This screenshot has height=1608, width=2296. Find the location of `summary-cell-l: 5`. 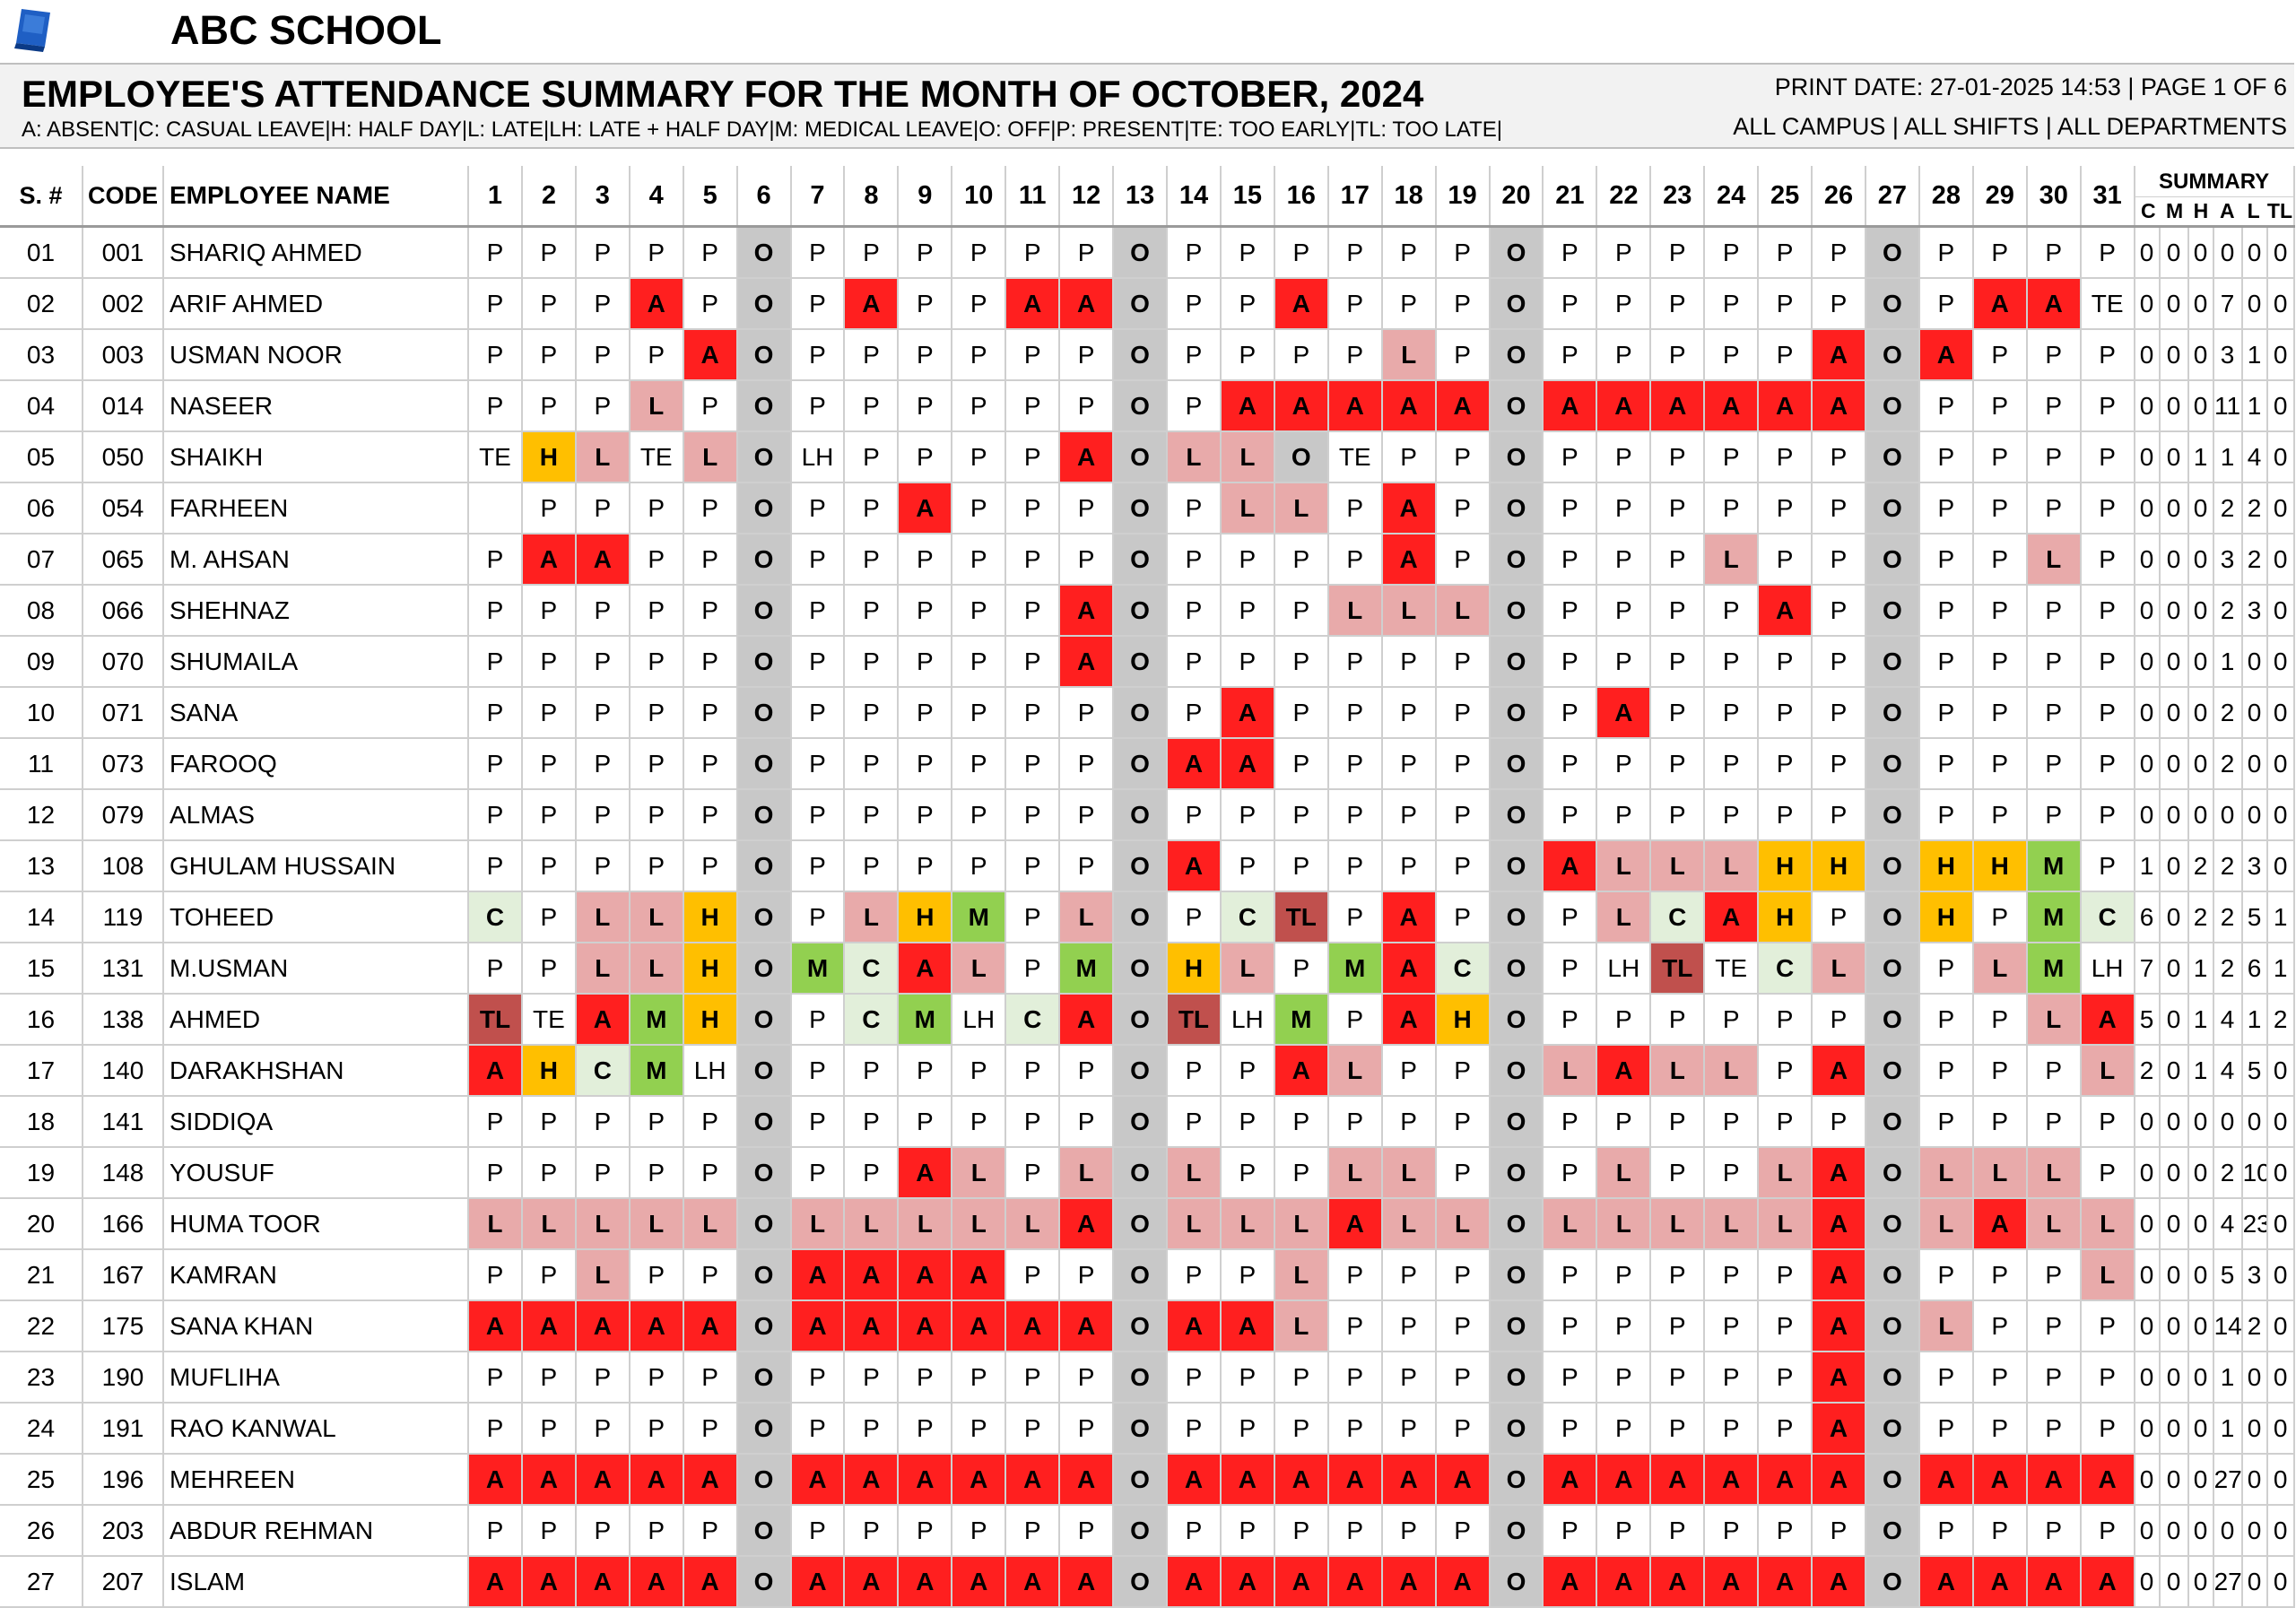

summary-cell-l: 5 is located at coordinates (2254, 1071).